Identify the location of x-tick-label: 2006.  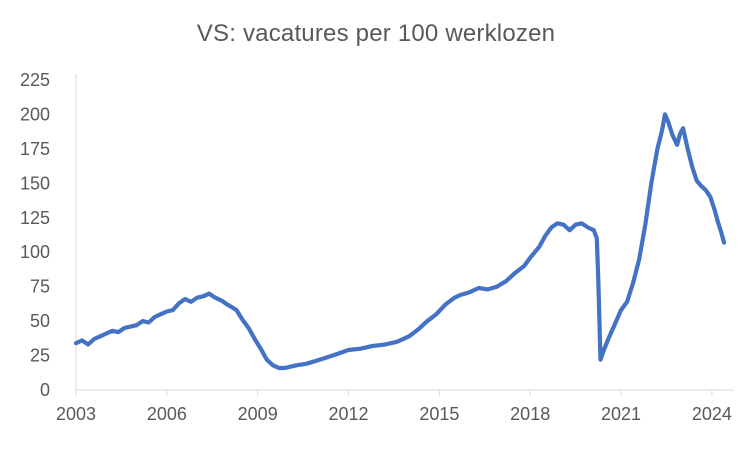
(167, 414).